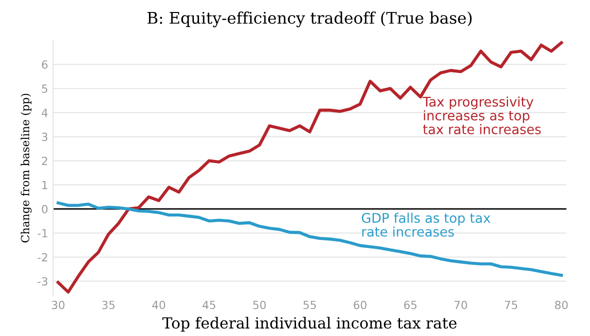  Describe the element at coordinates (45, 209) in the screenshot. I see `y-tick-label: 0` at that location.